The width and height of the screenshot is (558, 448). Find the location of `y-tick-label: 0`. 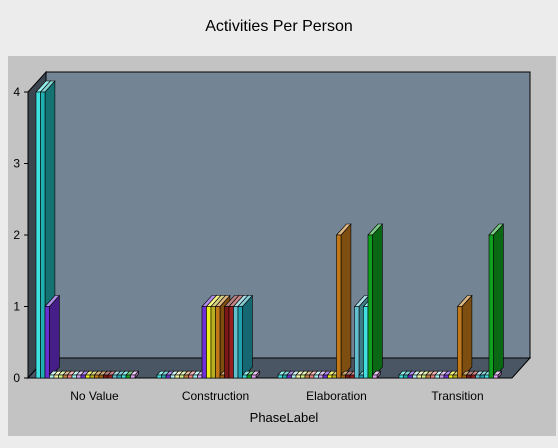

y-tick-label: 0 is located at coordinates (16, 378).